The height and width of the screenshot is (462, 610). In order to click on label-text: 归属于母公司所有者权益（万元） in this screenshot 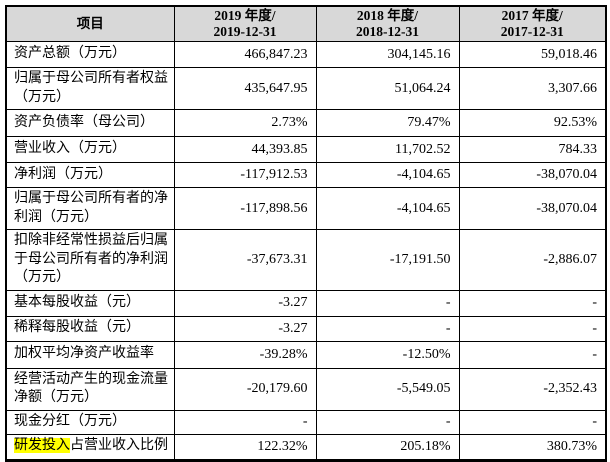, I will do `click(91, 88)`.